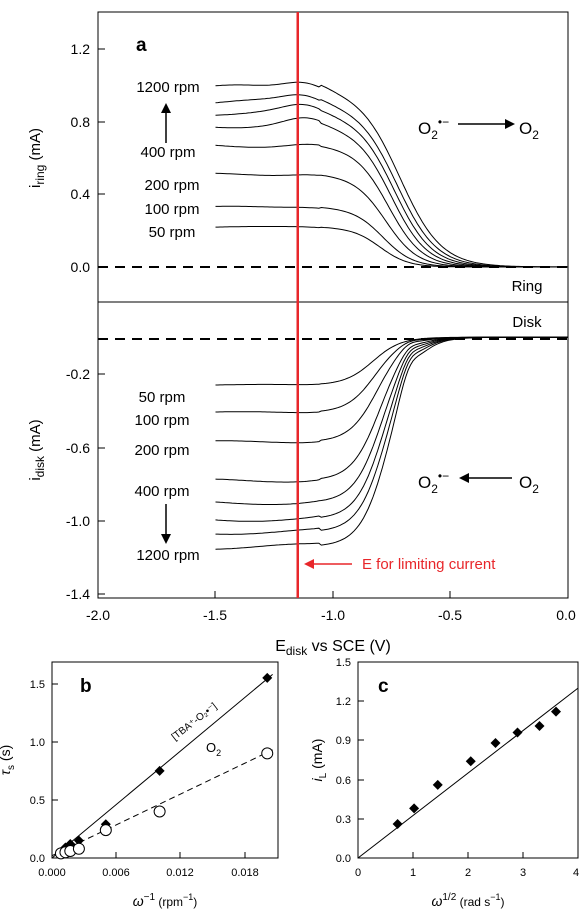 The width and height of the screenshot is (582, 924). Describe the element at coordinates (86, 686) in the screenshot. I see `panel-b-label: b` at that location.